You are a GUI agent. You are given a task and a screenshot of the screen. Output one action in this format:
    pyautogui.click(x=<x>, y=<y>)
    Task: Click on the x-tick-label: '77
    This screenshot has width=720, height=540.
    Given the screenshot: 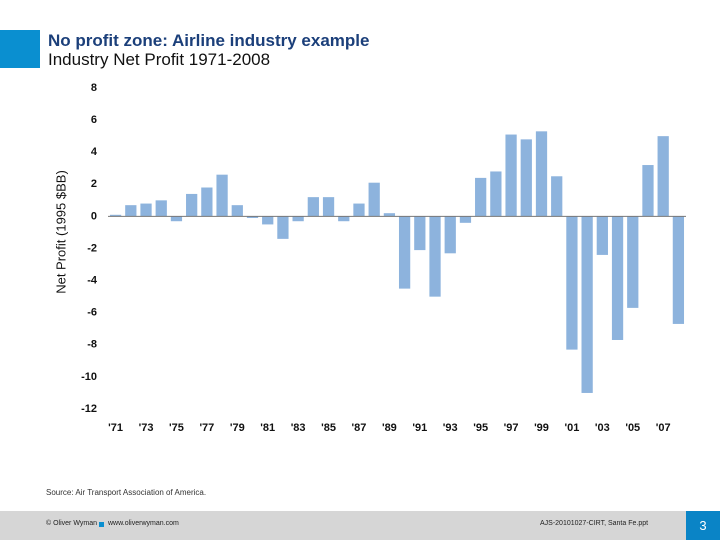 What is the action you would take?
    pyautogui.click(x=206, y=428)
    